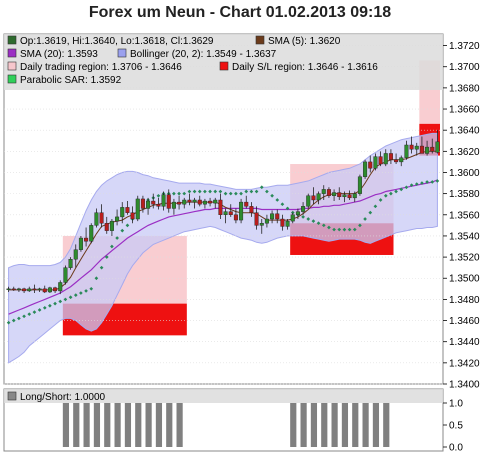 This screenshot has height=457, width=480. What do you see at coordinates (464, 236) in the screenshot?
I see `y-tick-label-9: 1.3540` at bounding box center [464, 236].